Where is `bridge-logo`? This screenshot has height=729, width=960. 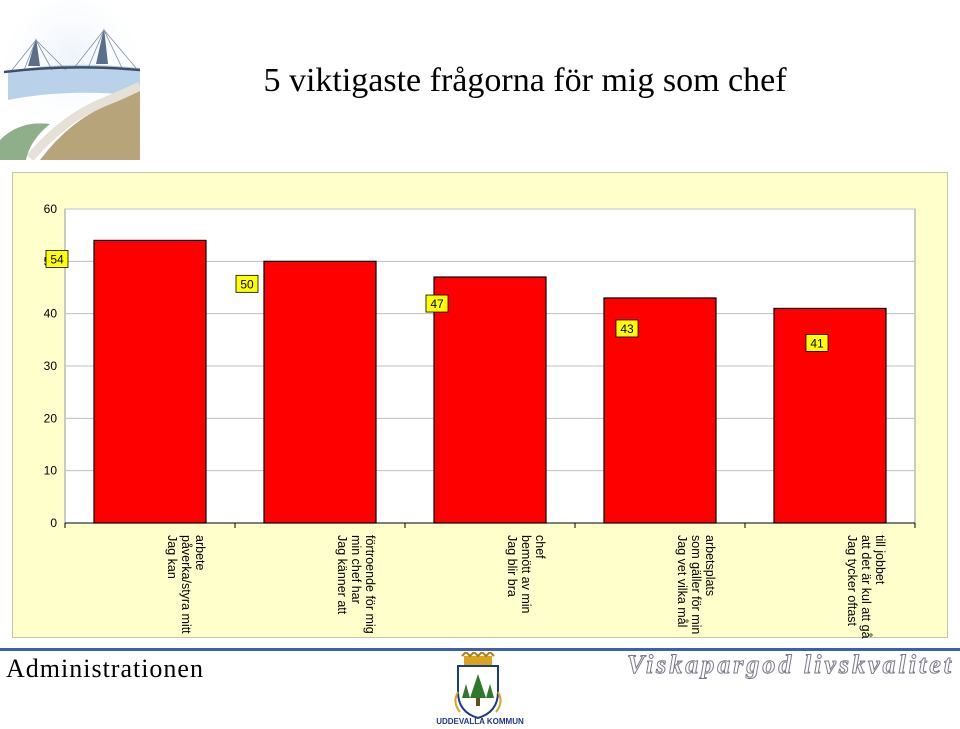 bridge-logo is located at coordinates (70, 80).